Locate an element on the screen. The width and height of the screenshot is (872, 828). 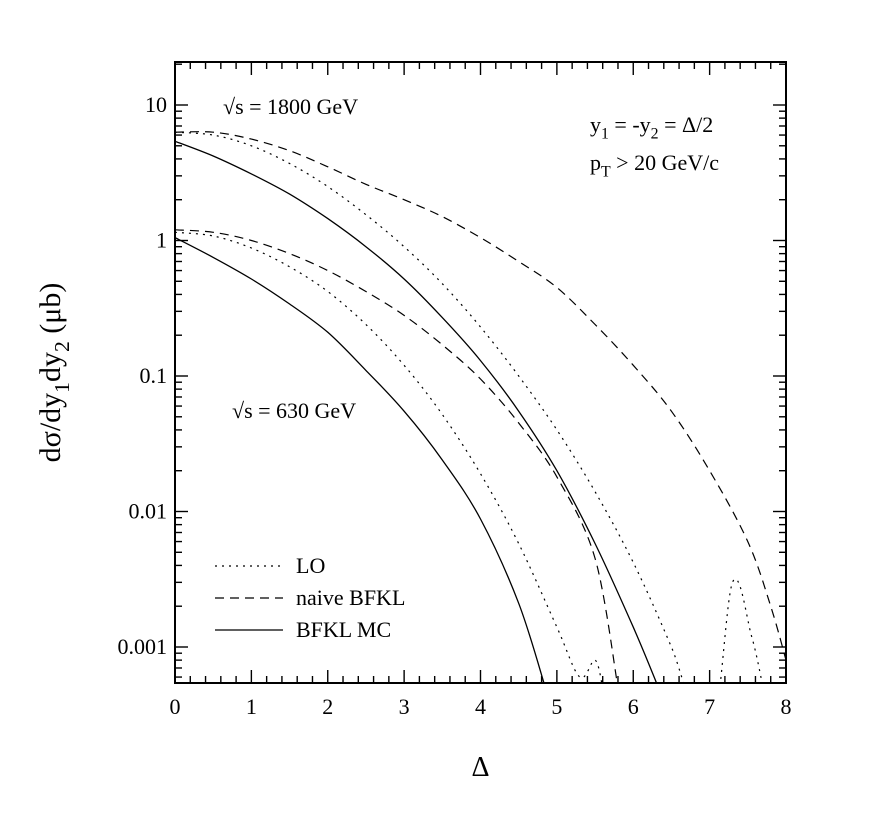
x-tick-label: 0 is located at coordinates (175, 706).